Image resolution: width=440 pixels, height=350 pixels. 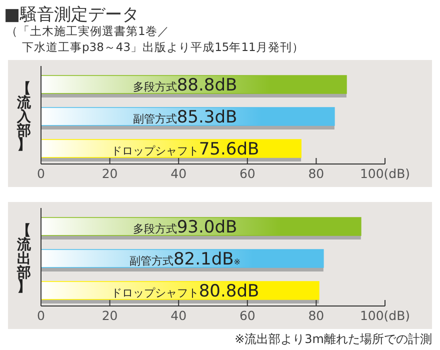 I want to click on chart-subtitle: （「土木施工実例選書第1巻／下水道工事p38～43」出版より平成15年11月発刊）, so click(x=155, y=39).